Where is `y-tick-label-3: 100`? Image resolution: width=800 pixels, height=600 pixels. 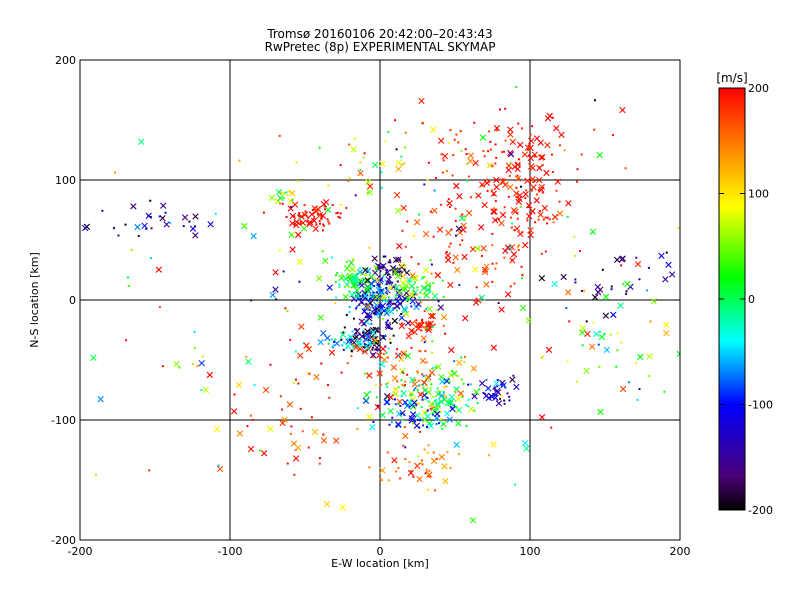 y-tick-label-3: 100 is located at coordinates (65, 180).